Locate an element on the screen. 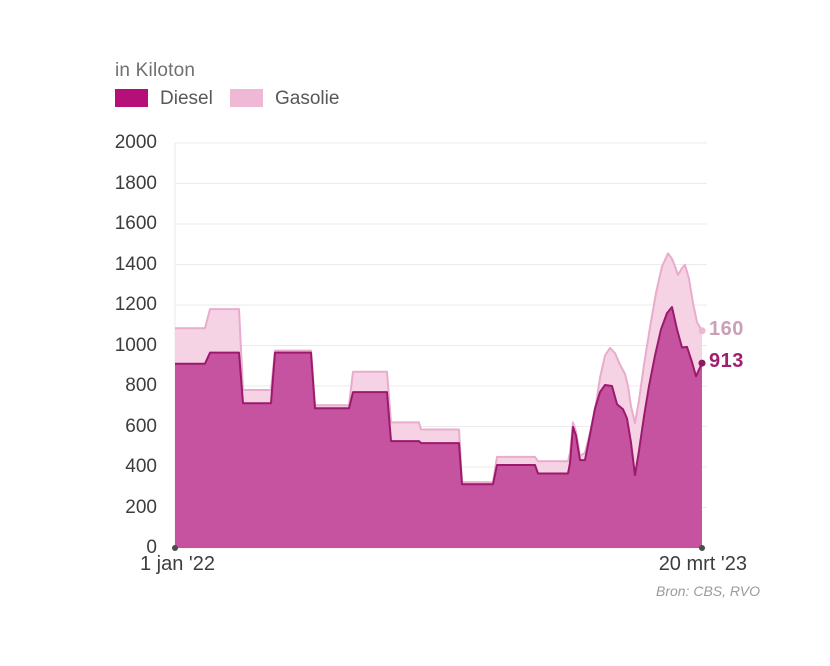 The height and width of the screenshot is (666, 830). legend-label-gasolie: Gasolie is located at coordinates (307, 98).